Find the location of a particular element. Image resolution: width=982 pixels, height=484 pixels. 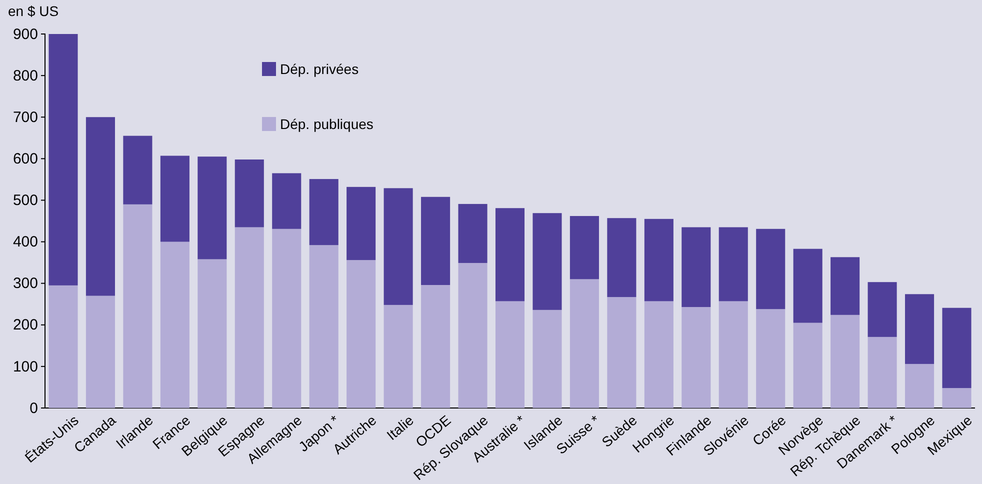

y-tick-label: 400 is located at coordinates (25, 242).